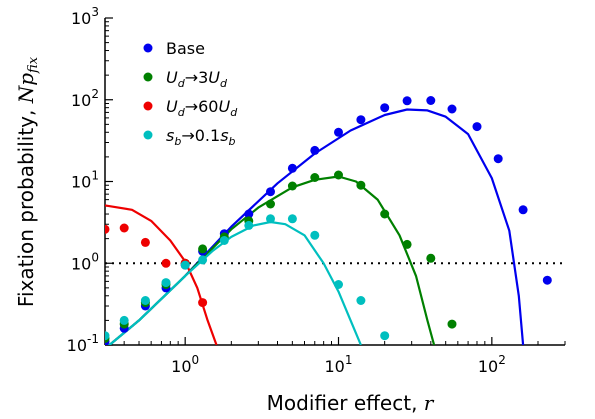 The image size is (595, 419). Describe the element at coordinates (429, 403) in the screenshot. I see `x-axis-title-symbol: r` at that location.